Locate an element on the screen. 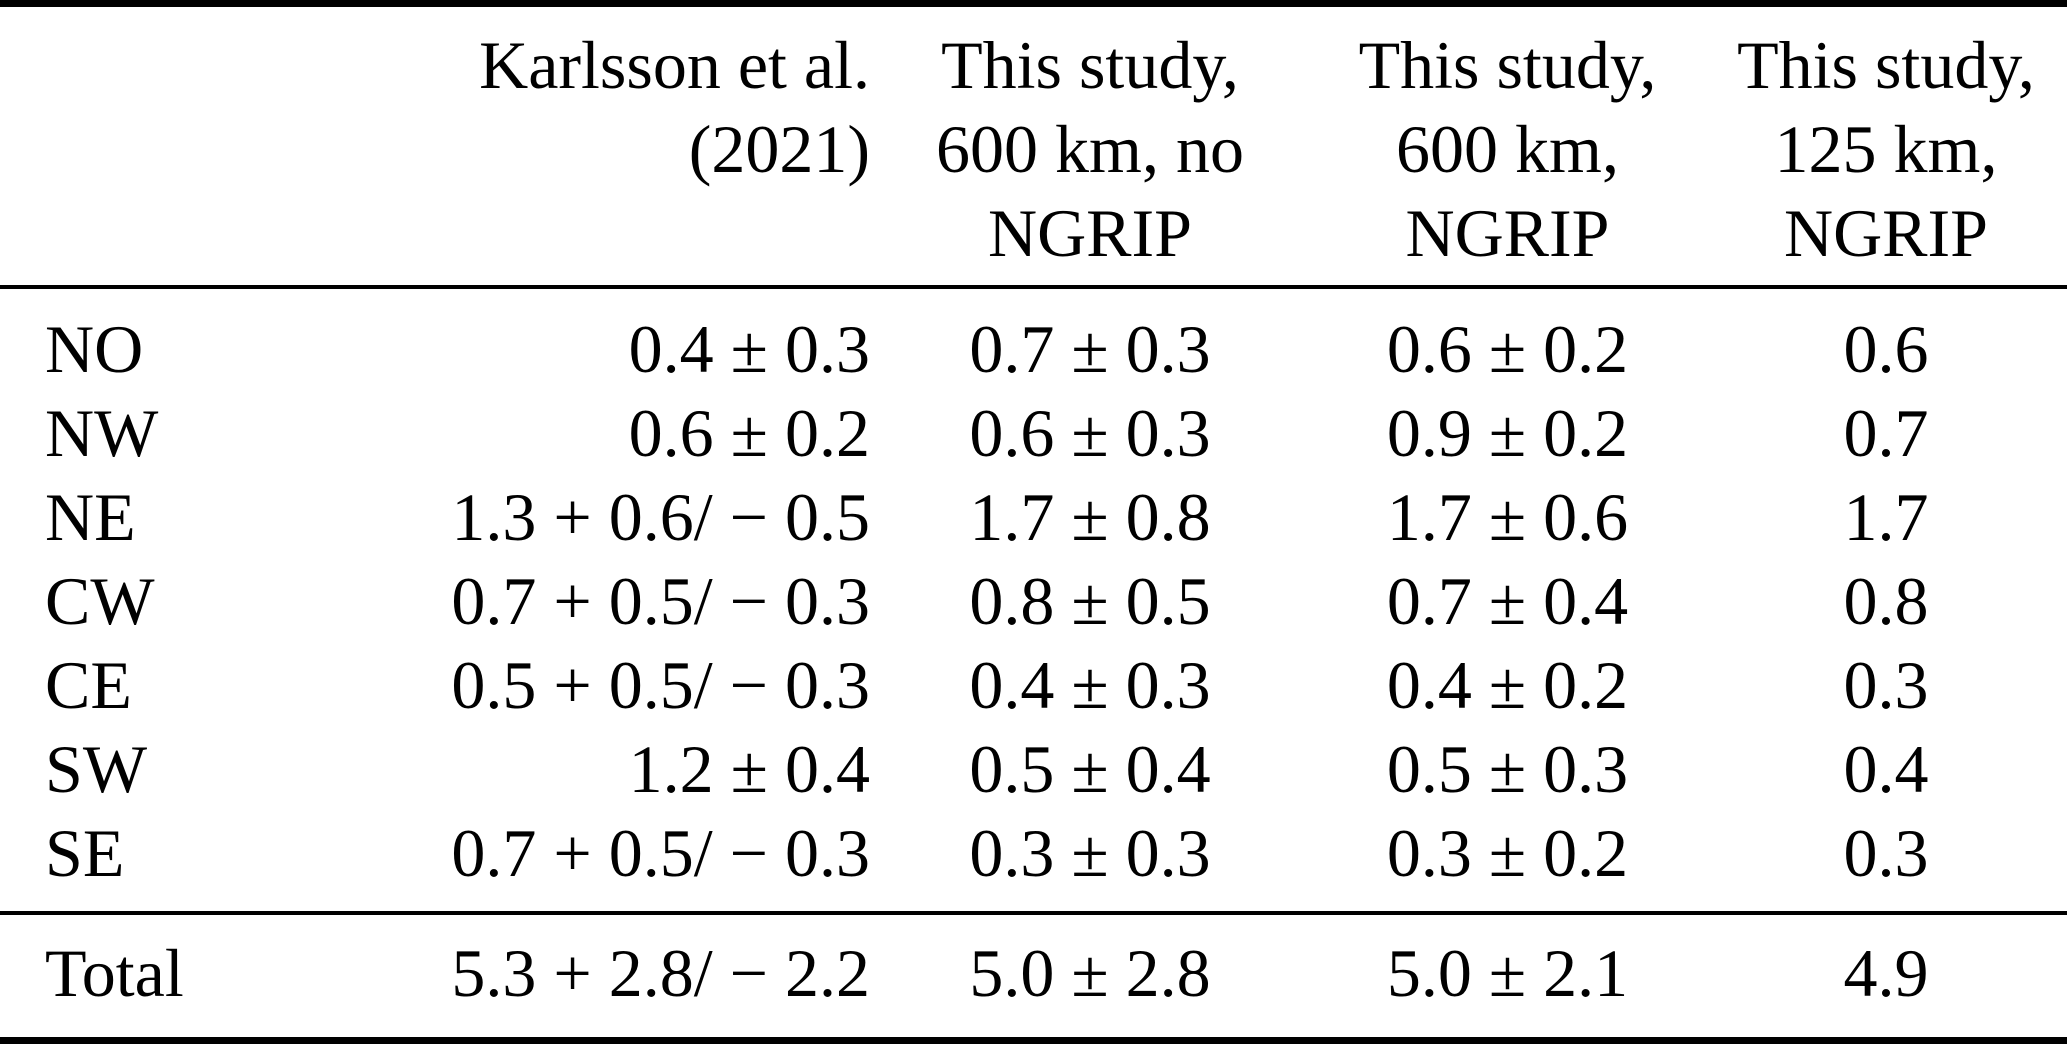 This screenshot has height=1049, width=2067. table-row: NE 1.3 + 0.6/ − 0.5 1.7 ± 0.8 1.7 ± 0.6 1.7 is located at coordinates (1033, 517).